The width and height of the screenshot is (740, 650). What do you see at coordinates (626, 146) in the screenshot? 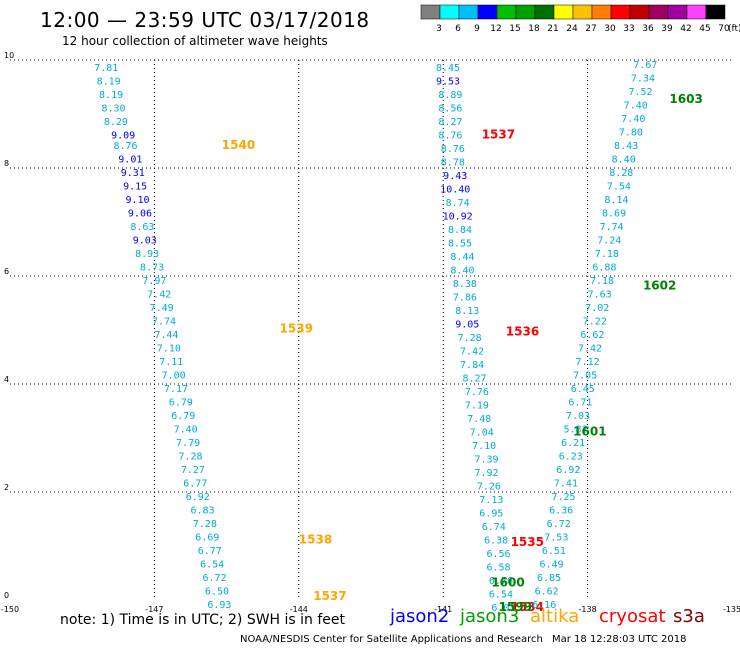
I see `data-point-jason3: 8.43` at bounding box center [626, 146].